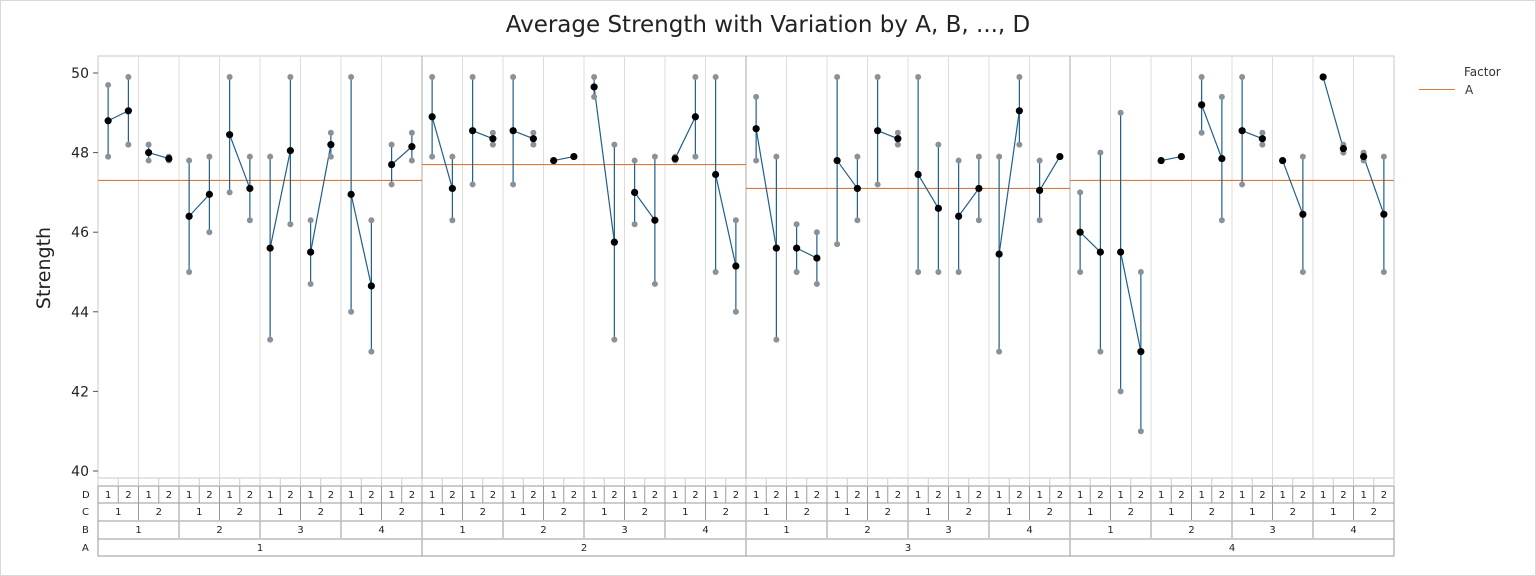 The image size is (1536, 576). What do you see at coordinates (85, 512) in the screenshot?
I see `table-row-label: C` at bounding box center [85, 512].